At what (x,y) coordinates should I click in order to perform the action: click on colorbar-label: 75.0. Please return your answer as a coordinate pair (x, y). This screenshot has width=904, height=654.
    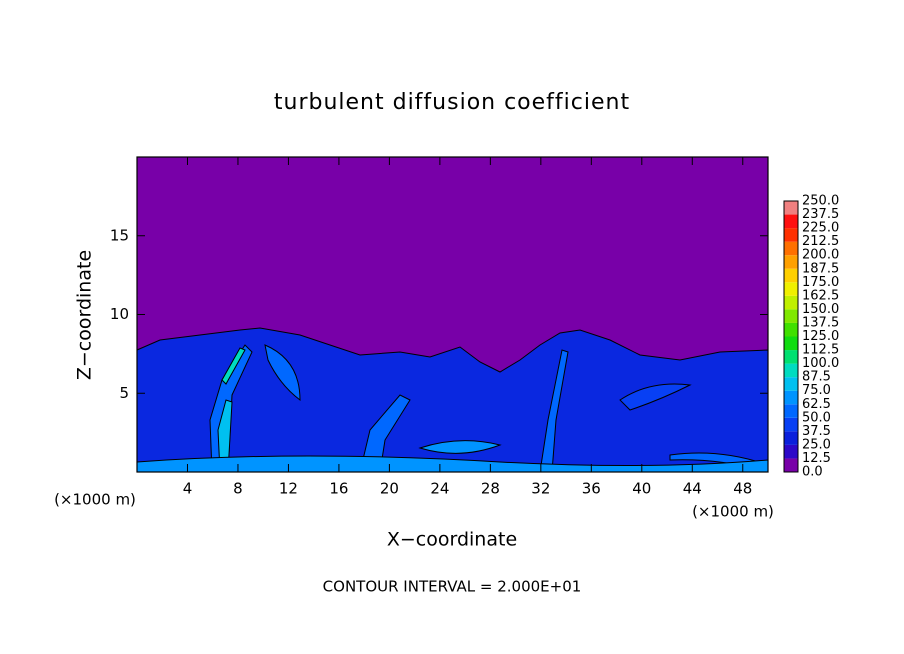
    Looking at the image, I should click on (816, 390).